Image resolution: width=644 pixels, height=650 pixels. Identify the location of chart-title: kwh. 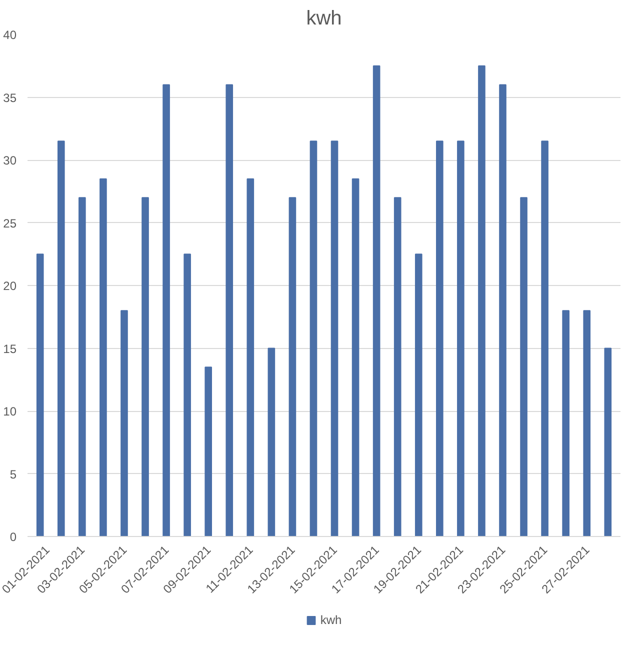
(324, 19).